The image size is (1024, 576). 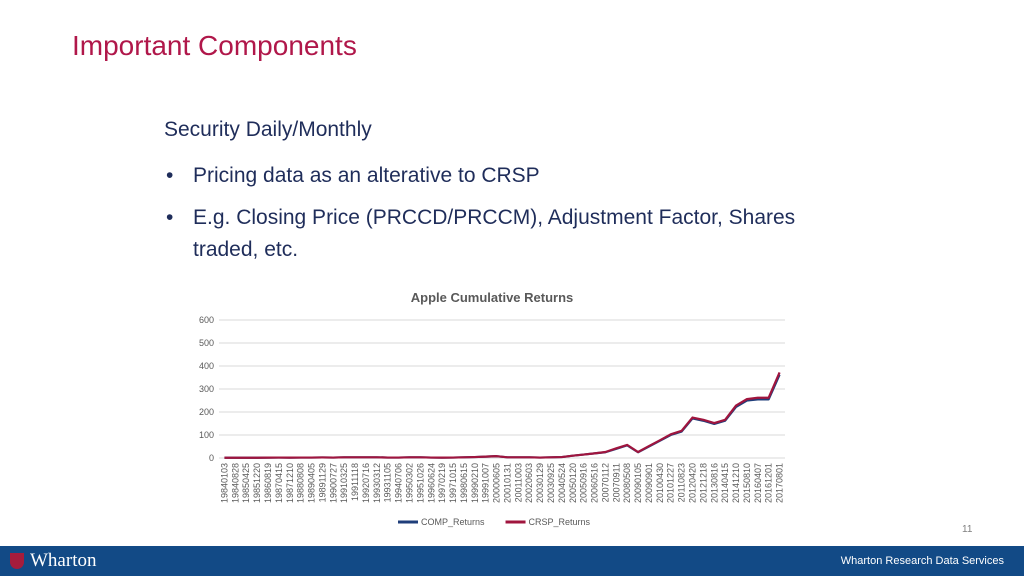 What do you see at coordinates (366, 483) in the screenshot?
I see `x-tick-label: 19920716` at bounding box center [366, 483].